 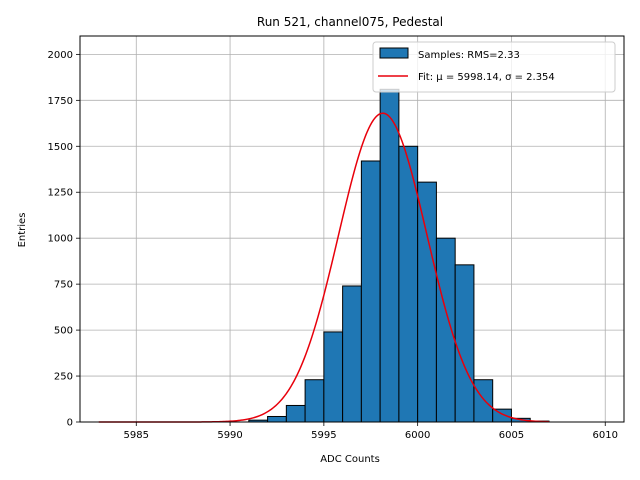 I want to click on y-tick-label: 2000, so click(x=60, y=55).